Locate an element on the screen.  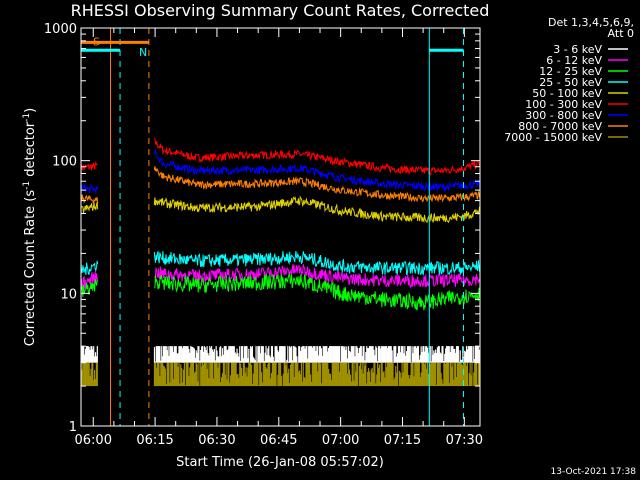
series-3-6-kev-band is located at coordinates (280, 354).